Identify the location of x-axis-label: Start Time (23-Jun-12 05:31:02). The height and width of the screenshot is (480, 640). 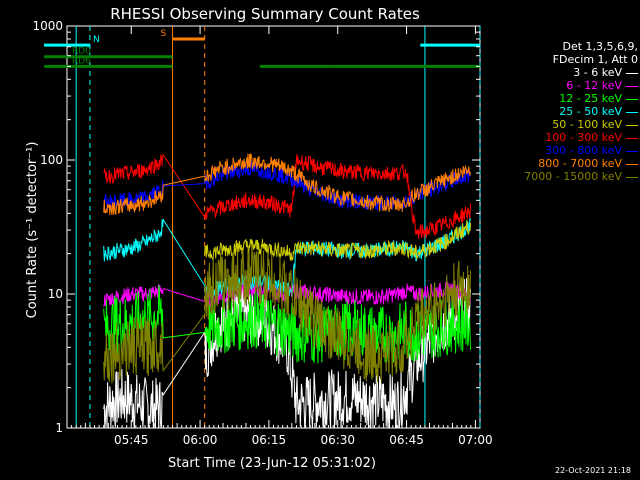
(272, 463).